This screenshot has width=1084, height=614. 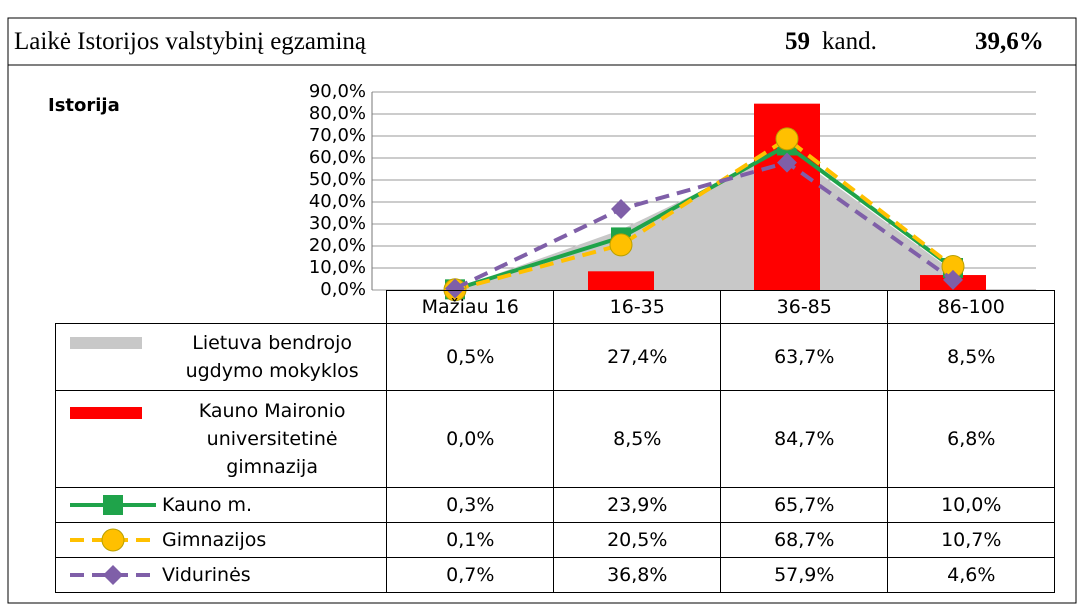 I want to click on category-label: 36-85, so click(x=804, y=307).